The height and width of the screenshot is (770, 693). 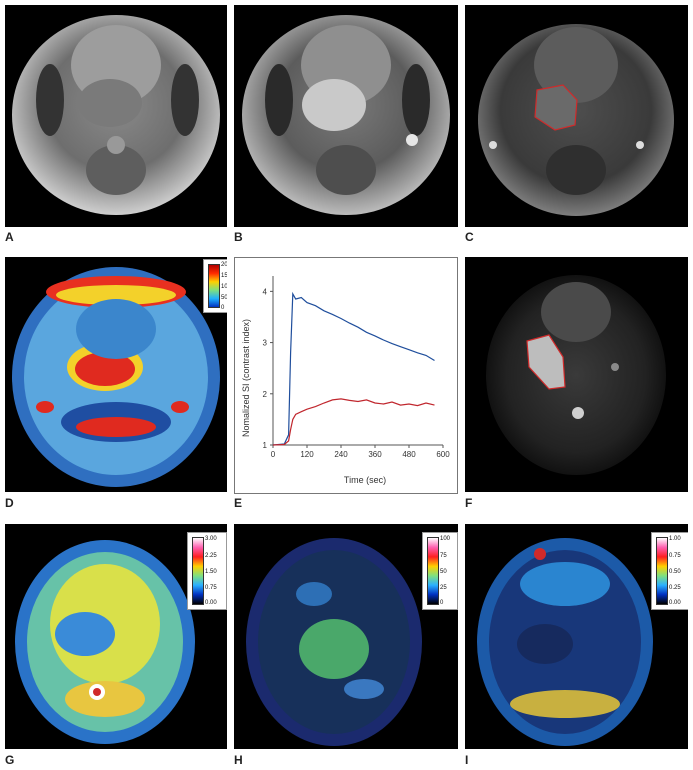 What do you see at coordinates (9, 237) in the screenshot?
I see `panel-label-a: A` at bounding box center [9, 237].